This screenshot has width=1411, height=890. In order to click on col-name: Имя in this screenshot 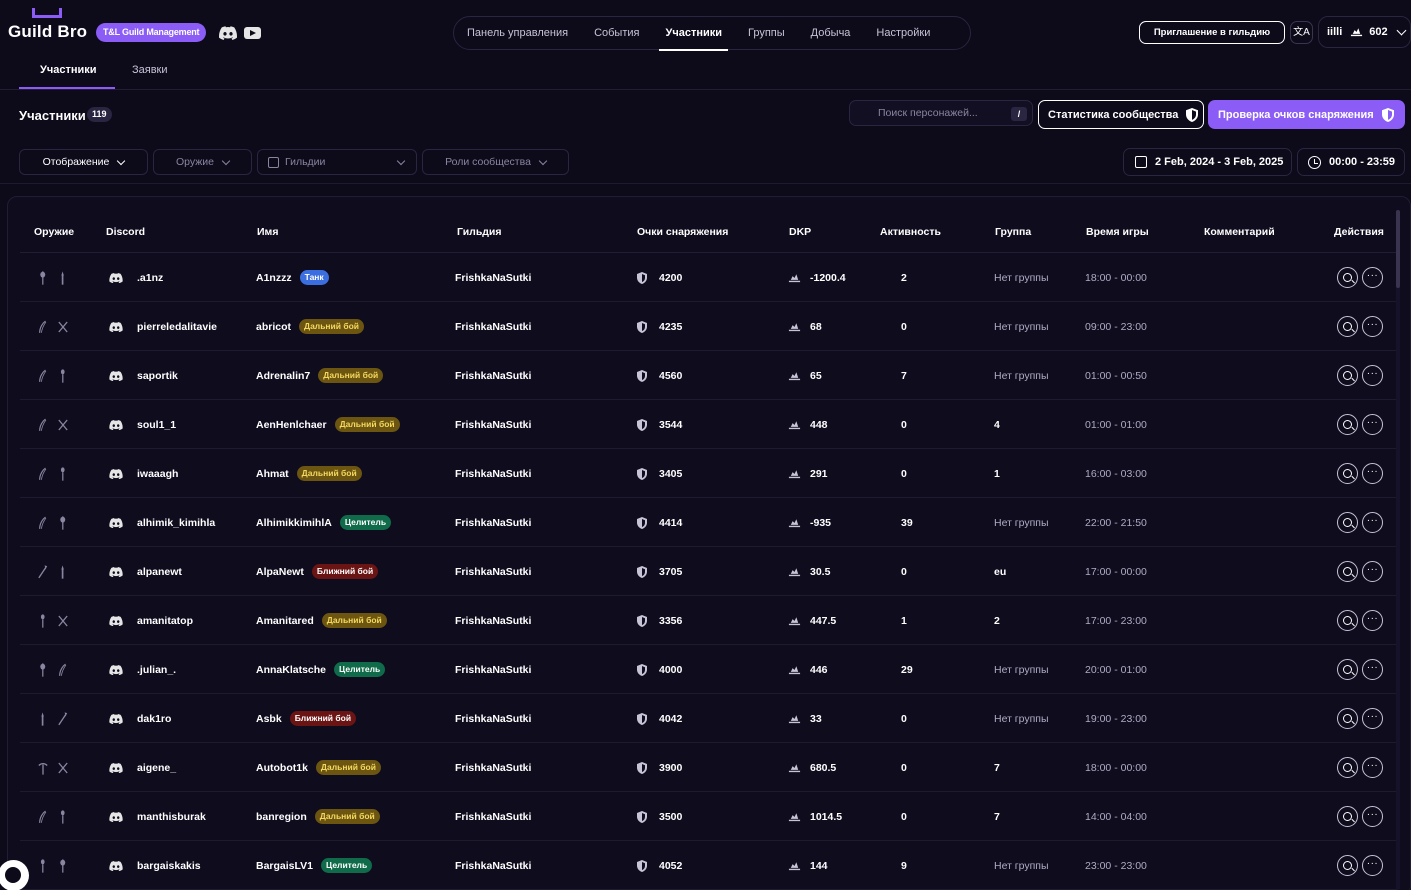, I will do `click(268, 232)`.